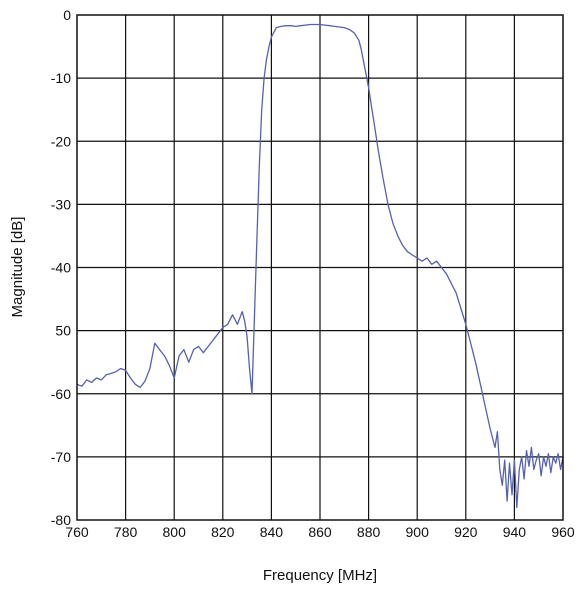 The width and height of the screenshot is (579, 593). Describe the element at coordinates (61, 141) in the screenshot. I see `y-tick-label: -20` at that location.